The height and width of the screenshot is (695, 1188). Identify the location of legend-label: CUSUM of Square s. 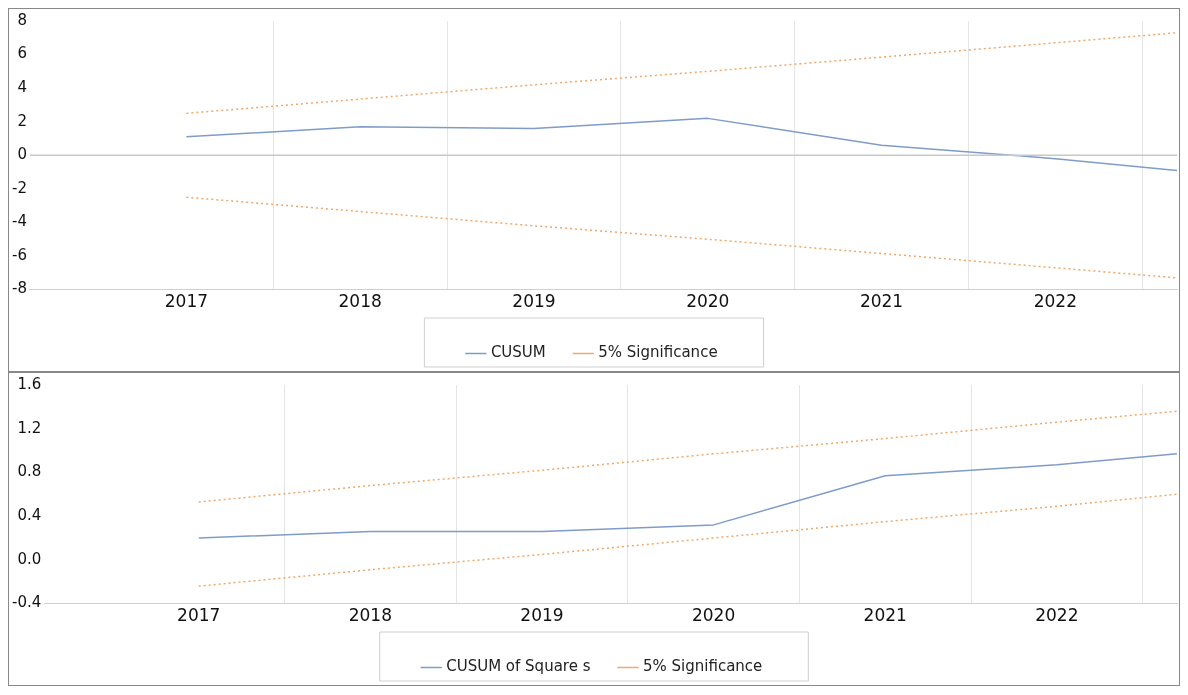
(518, 666).